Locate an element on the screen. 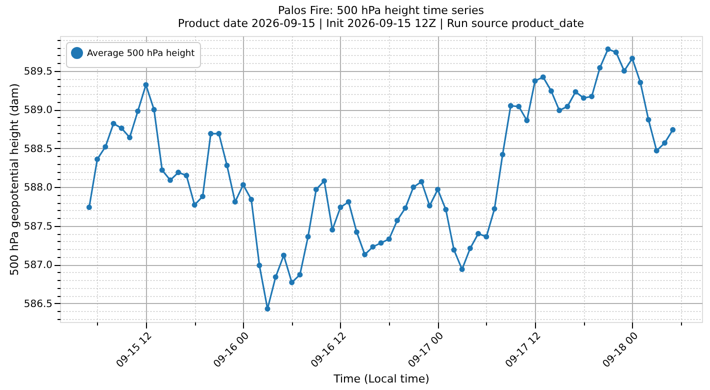 The height and width of the screenshot is (390, 710). y-tick-label: 587.5 is located at coordinates (38, 226).